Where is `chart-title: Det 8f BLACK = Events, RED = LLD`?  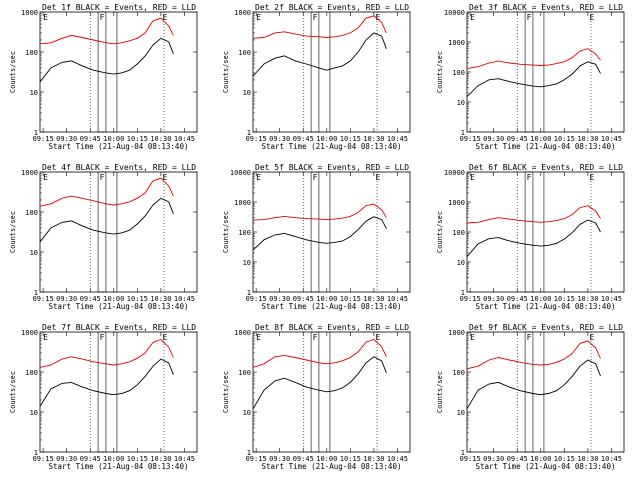 chart-title: Det 8f BLACK = Events, RED = LLD is located at coordinates (332, 327).